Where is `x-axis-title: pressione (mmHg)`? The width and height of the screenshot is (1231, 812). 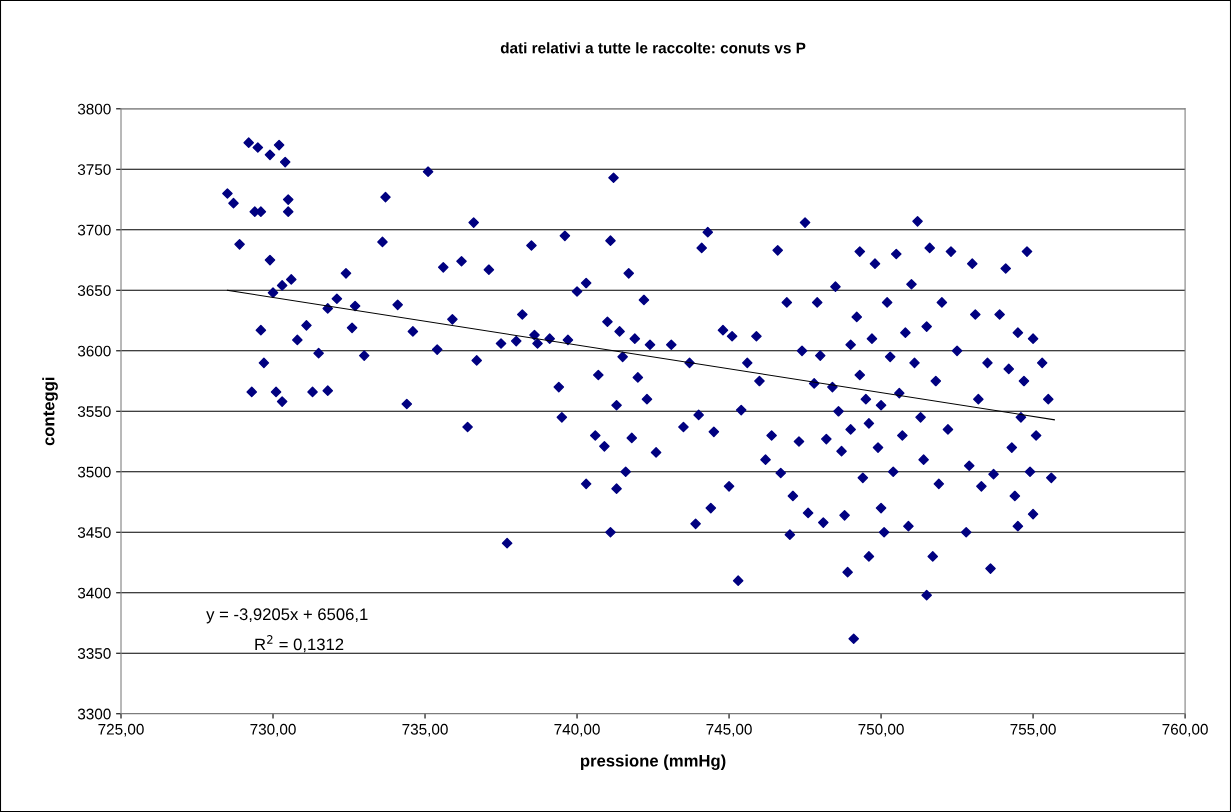
x-axis-title: pressione (mmHg) is located at coordinates (653, 762).